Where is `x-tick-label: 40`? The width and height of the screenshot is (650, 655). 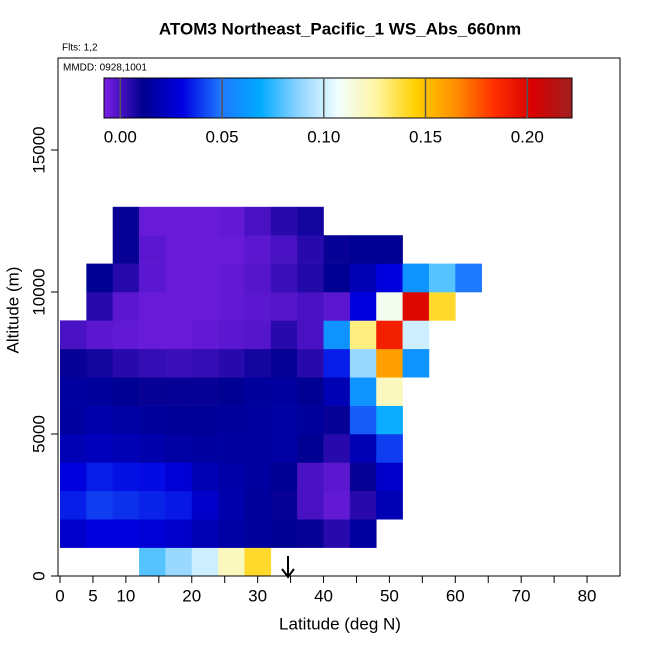 x-tick-label: 40 is located at coordinates (323, 595).